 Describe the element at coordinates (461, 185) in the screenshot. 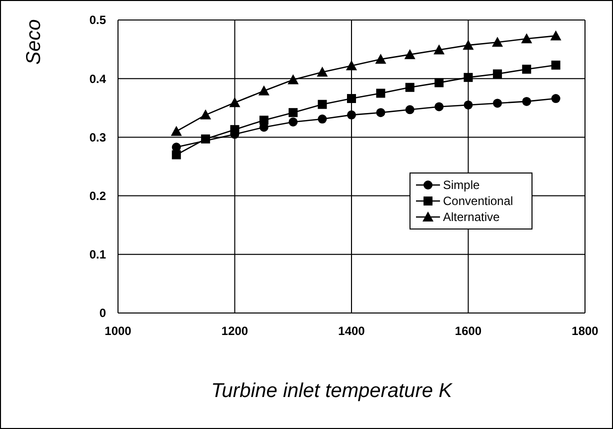

I see `legend-label: Simple` at that location.